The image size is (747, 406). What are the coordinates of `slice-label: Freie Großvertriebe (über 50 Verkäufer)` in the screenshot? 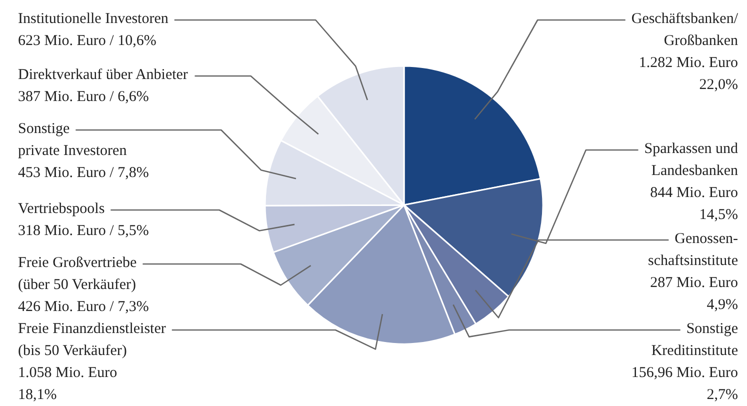 It's located at (78, 274).